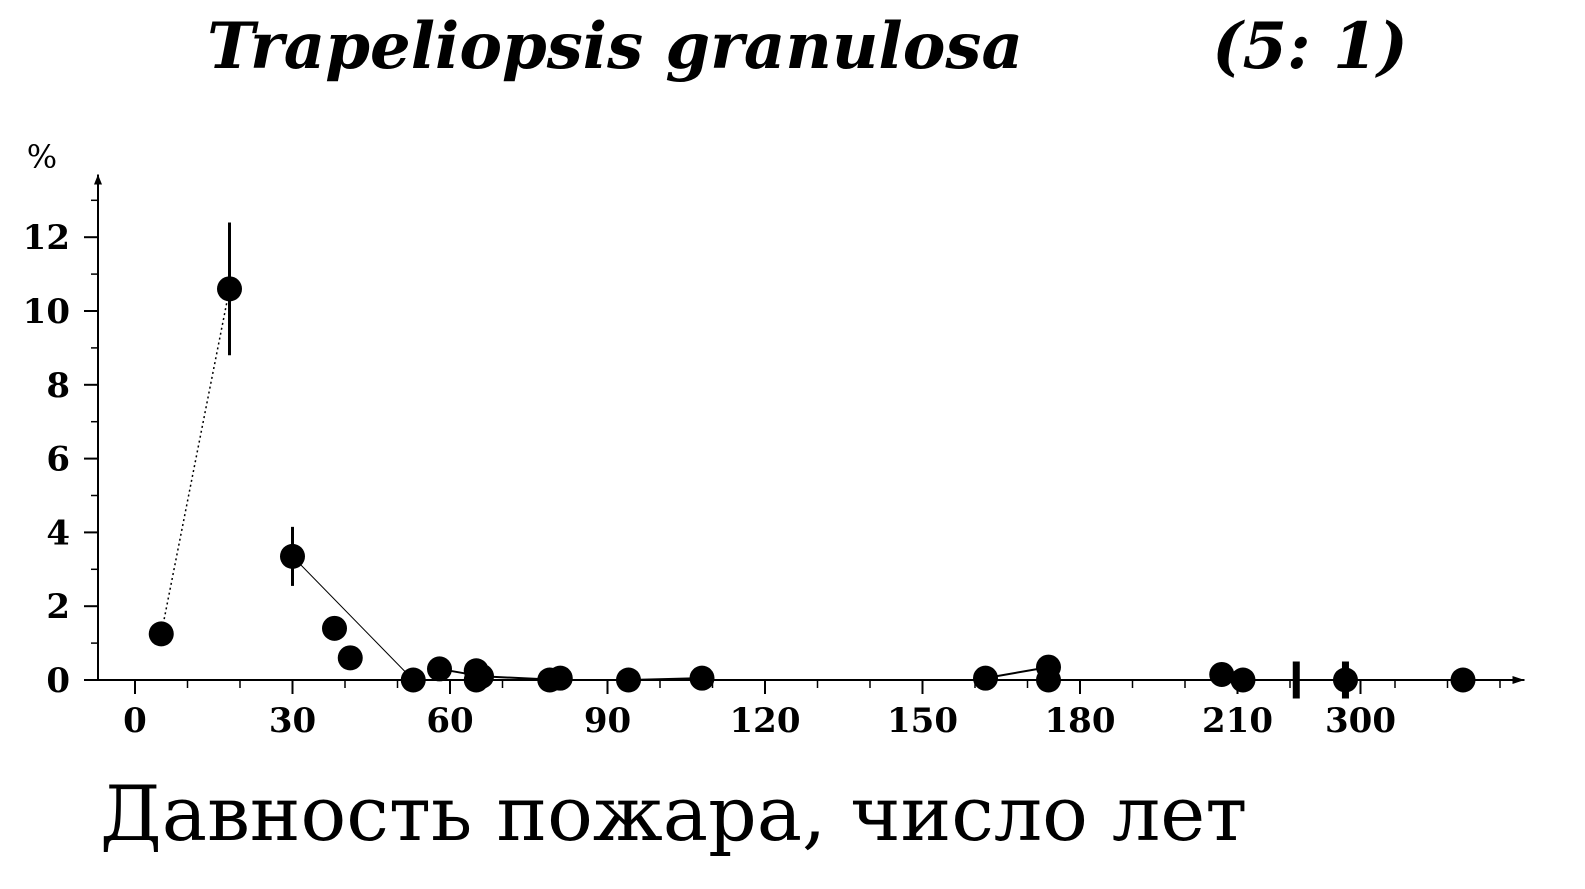 Image resolution: width=1585 pixels, height=889 pixels. Describe the element at coordinates (135, 721) in the screenshot. I see `x-tick-label: 0` at that location.